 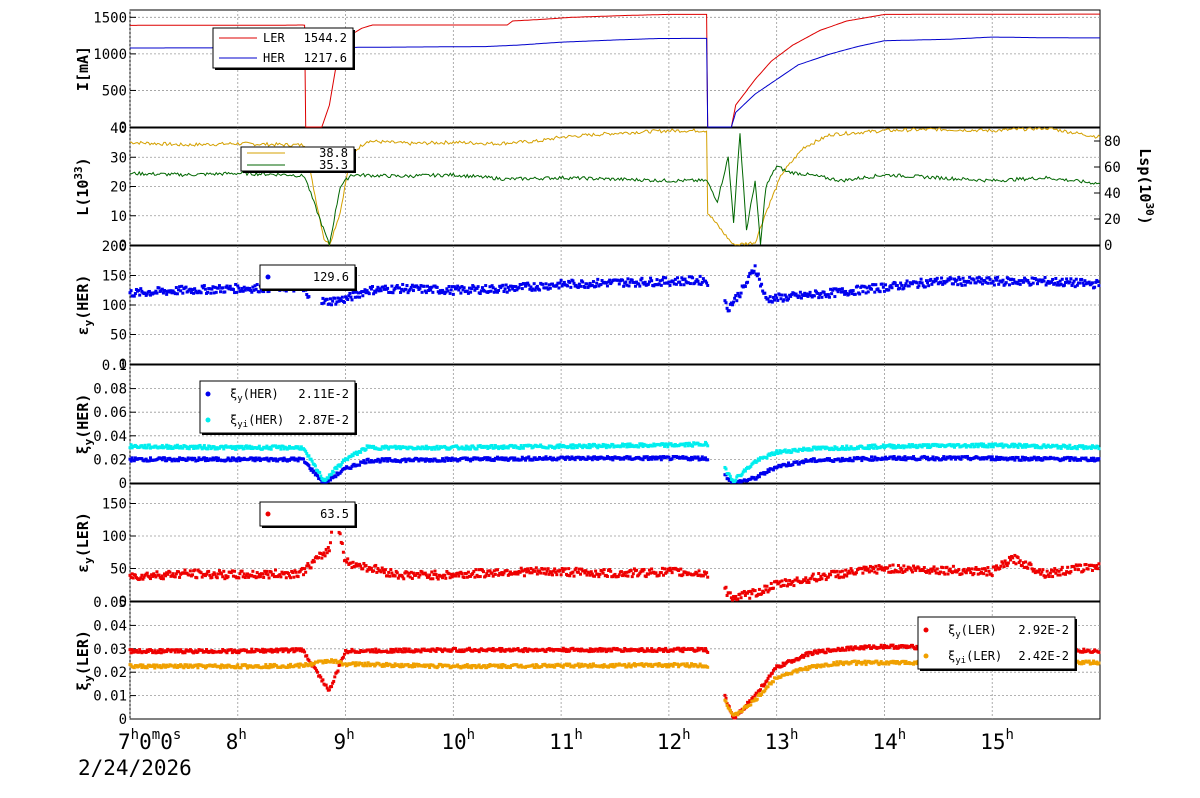 What do you see at coordinates (123, 128) in the screenshot?
I see `y-tick-label: 0` at bounding box center [123, 128].